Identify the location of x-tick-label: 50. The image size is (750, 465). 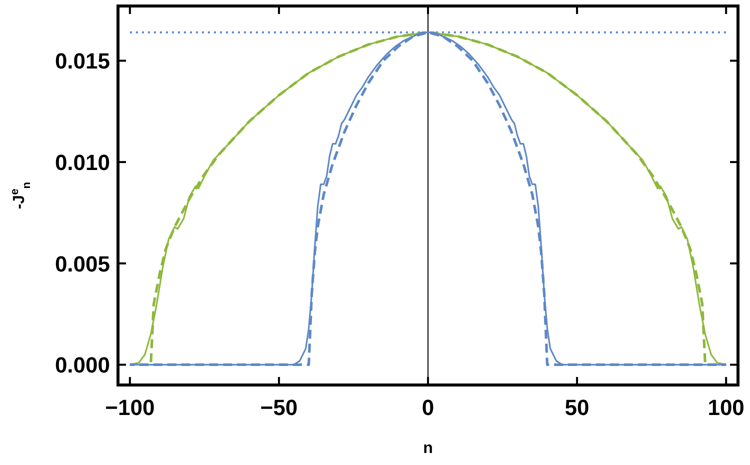
(577, 407).